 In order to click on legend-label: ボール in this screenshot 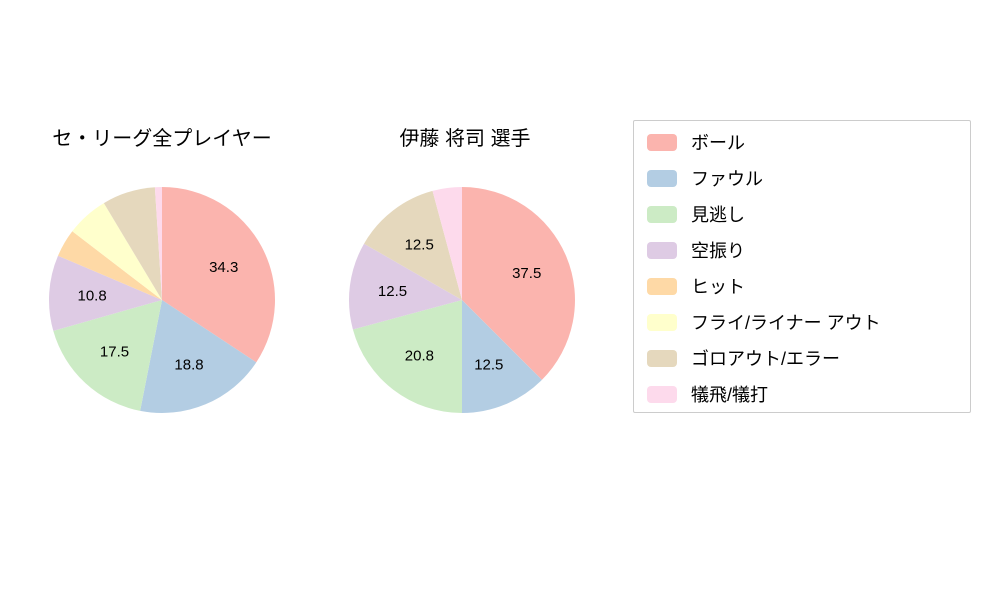, I will do `click(718, 143)`.